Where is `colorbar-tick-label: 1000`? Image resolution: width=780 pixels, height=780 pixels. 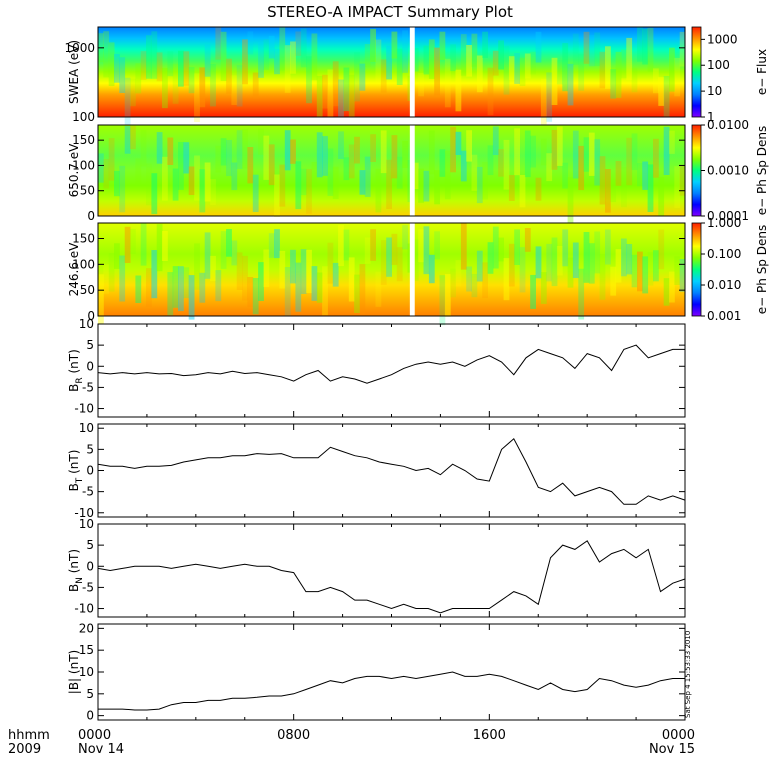 colorbar-tick-label: 1000 is located at coordinates (722, 39).